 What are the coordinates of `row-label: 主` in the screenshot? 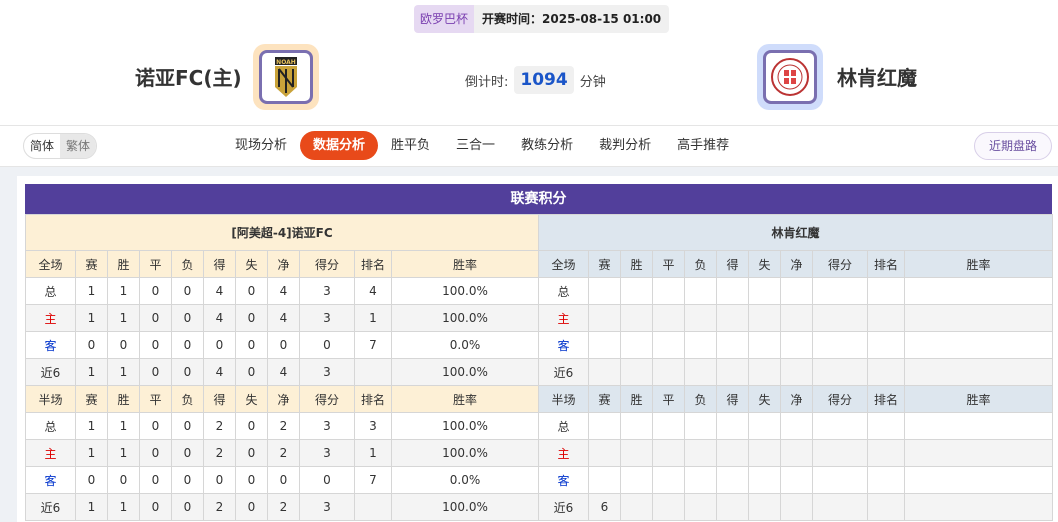 It's located at (50, 318).